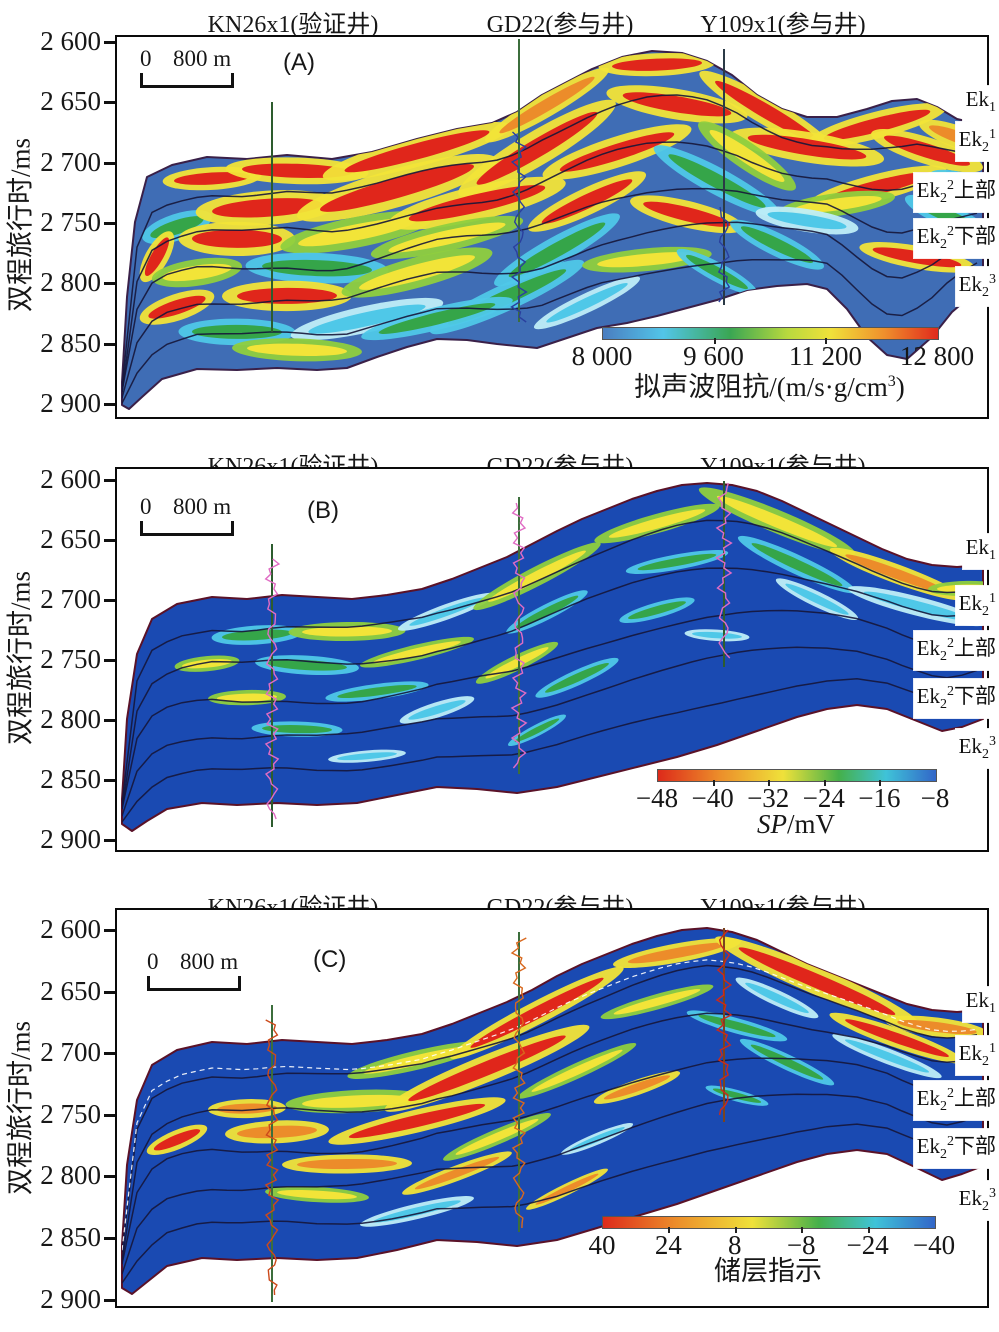  What do you see at coordinates (560, 25) in the screenshot?
I see `well-label-2: GD22(参与井)` at bounding box center [560, 25].